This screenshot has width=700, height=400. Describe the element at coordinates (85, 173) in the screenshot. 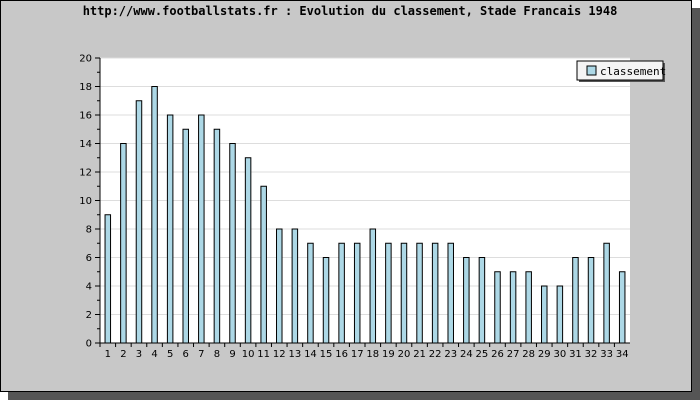

I see `y-tick-label: 12` at that location.